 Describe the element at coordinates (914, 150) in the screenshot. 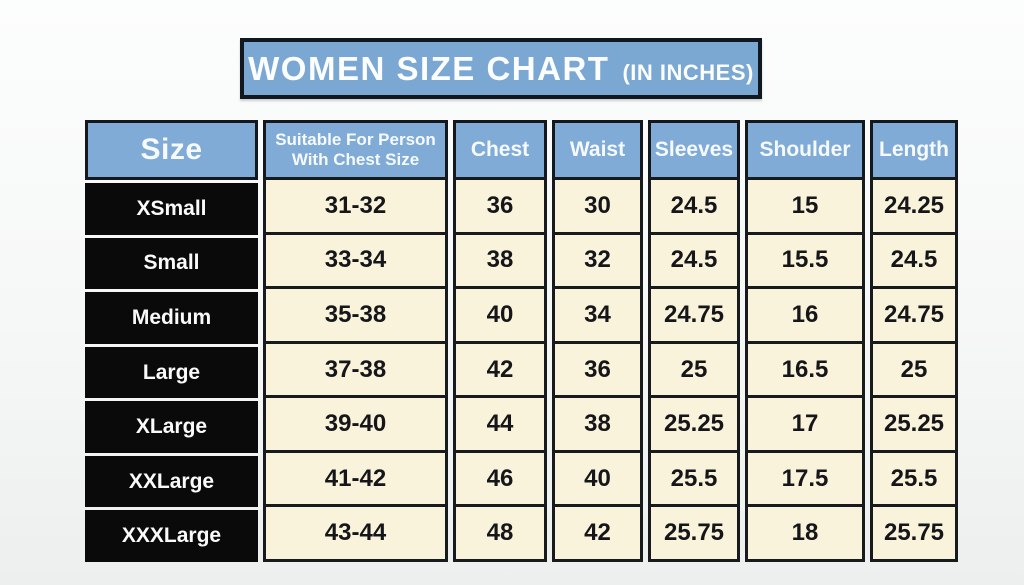

I see `column-header-length: Length` at that location.